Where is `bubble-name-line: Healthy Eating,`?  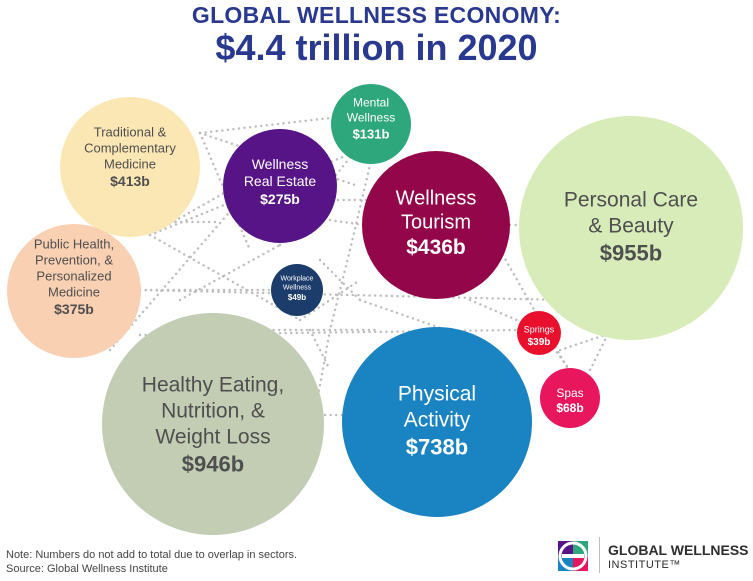
bubble-name-line: Healthy Eating, is located at coordinates (213, 385).